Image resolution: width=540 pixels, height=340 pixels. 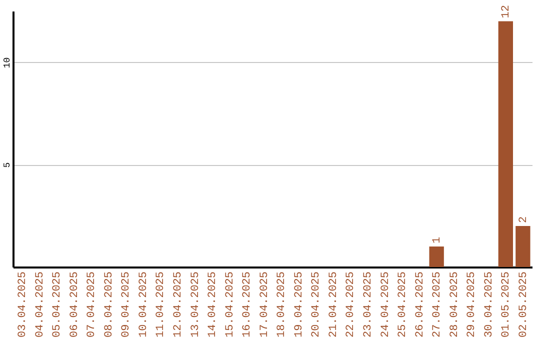 What do you see at coordinates (506, 305) in the screenshot?
I see `x-tick-label: 01.05.2025` at bounding box center [506, 305].